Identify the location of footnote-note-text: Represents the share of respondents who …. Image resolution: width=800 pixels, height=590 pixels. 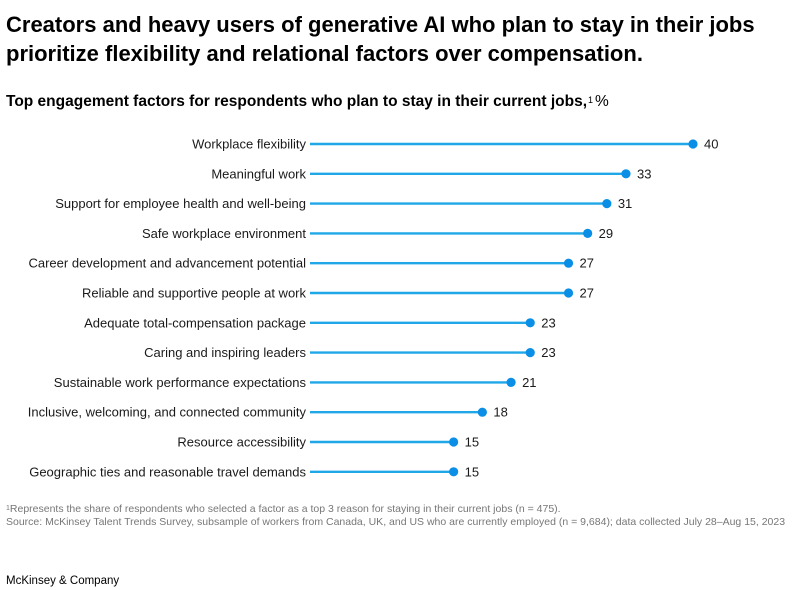
(285, 509).